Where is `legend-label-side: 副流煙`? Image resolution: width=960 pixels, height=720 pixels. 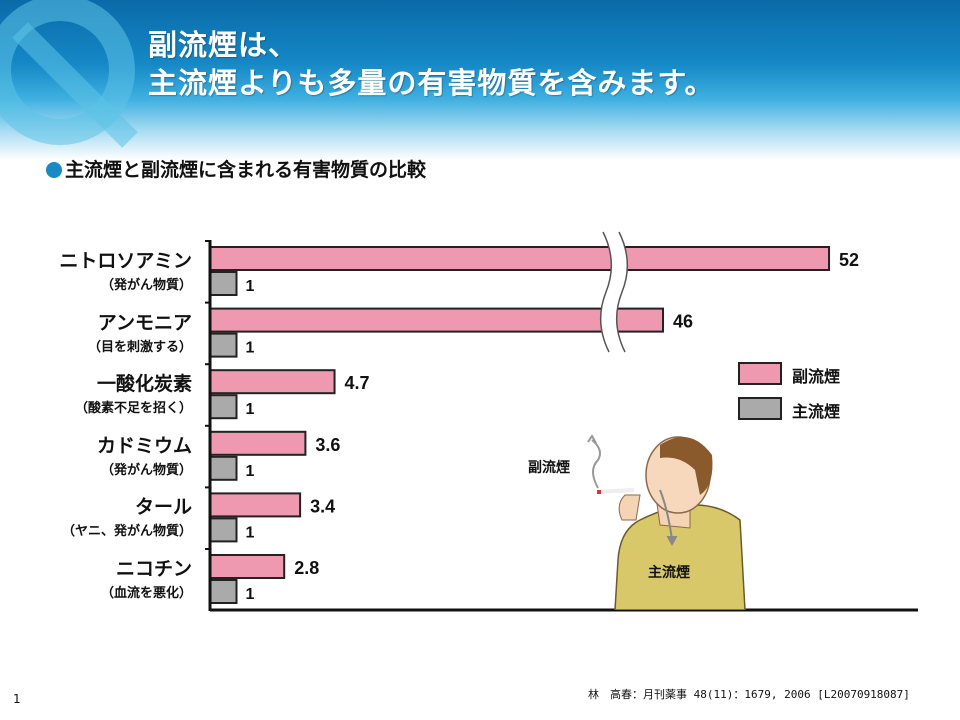 legend-label-side: 副流煙 is located at coordinates (816, 376).